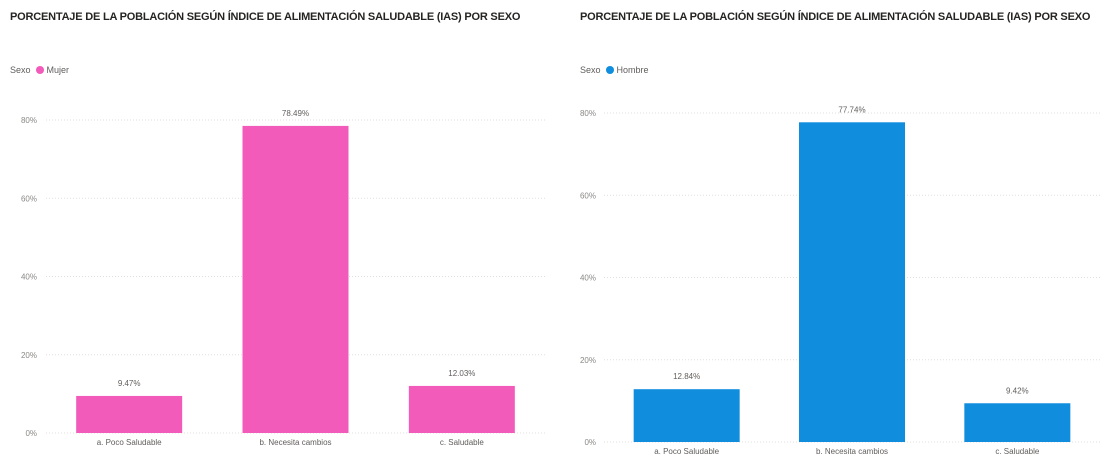  Describe the element at coordinates (851, 109) in the screenshot. I see `data-label: 77.74%` at that location.